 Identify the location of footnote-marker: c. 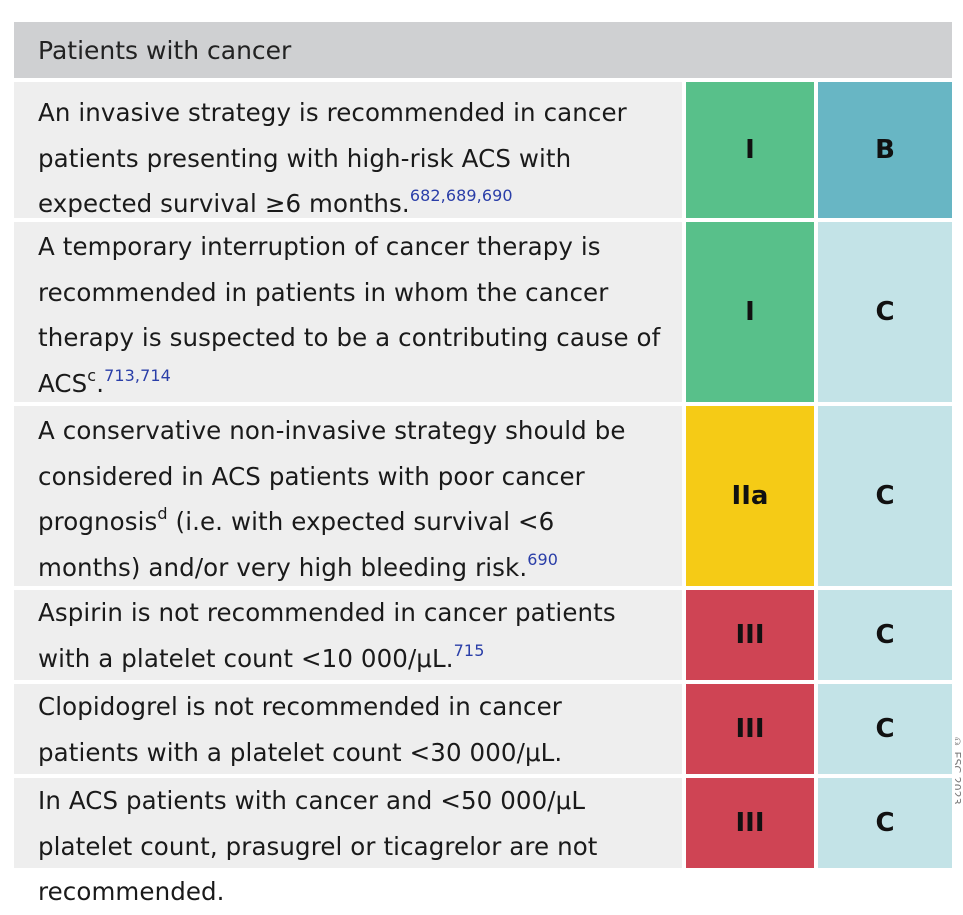
(92, 375).